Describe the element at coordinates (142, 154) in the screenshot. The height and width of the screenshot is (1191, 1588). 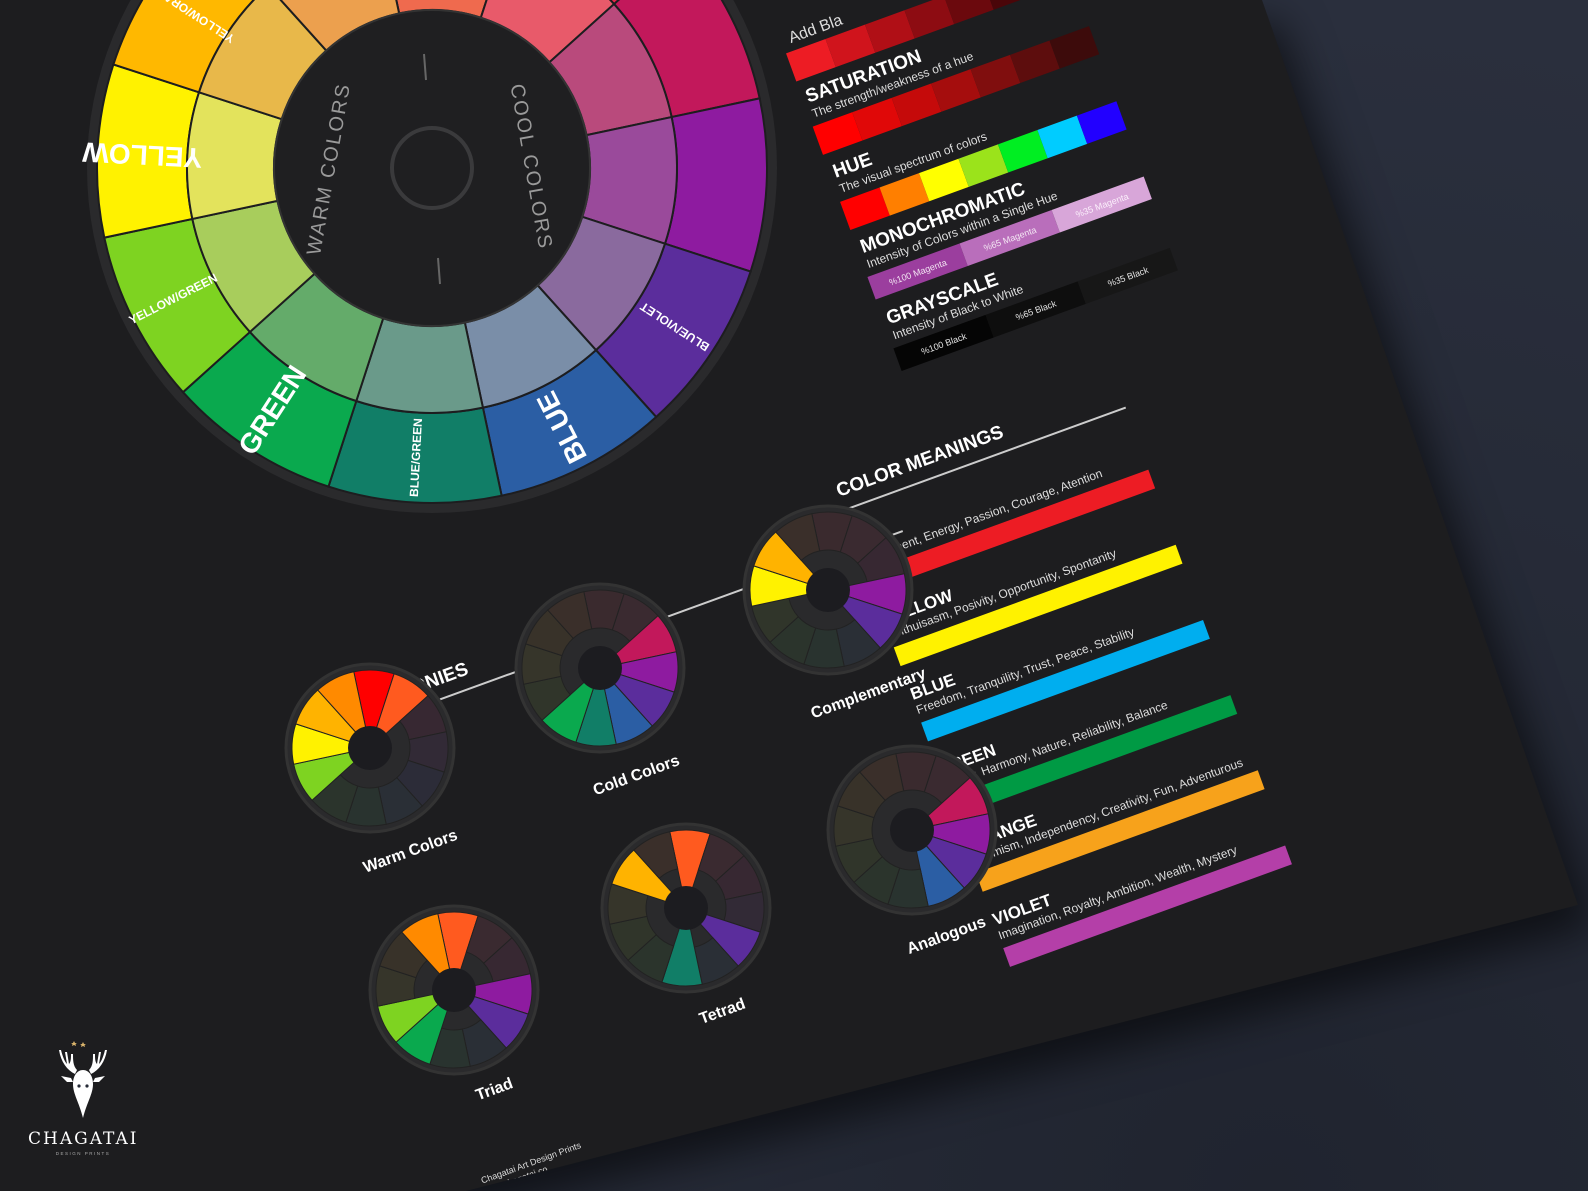
I see `wheel-segment-label: YELLOW` at that location.